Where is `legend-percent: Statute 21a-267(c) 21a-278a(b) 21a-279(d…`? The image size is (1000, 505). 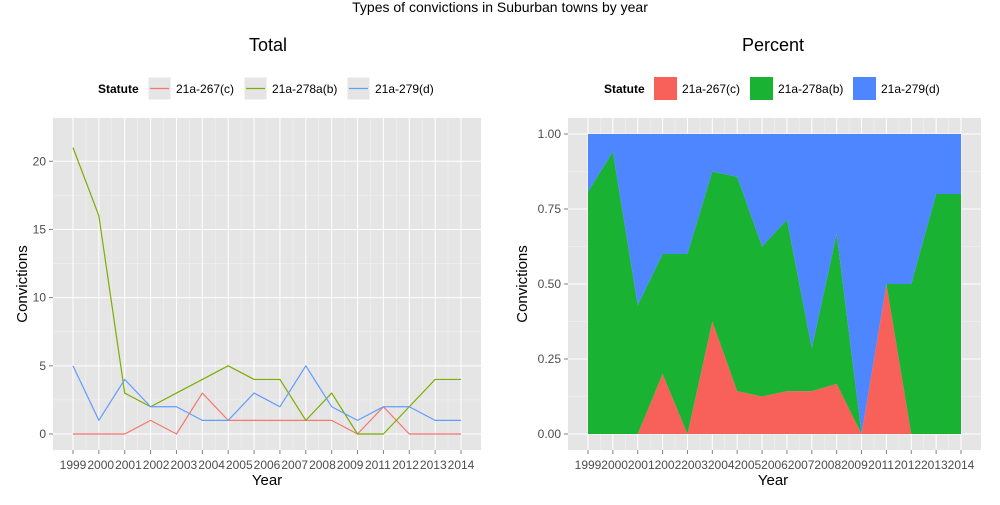 legend-percent: Statute 21a-267(c) 21a-278a(b) 21a-279(d… is located at coordinates (772, 88).